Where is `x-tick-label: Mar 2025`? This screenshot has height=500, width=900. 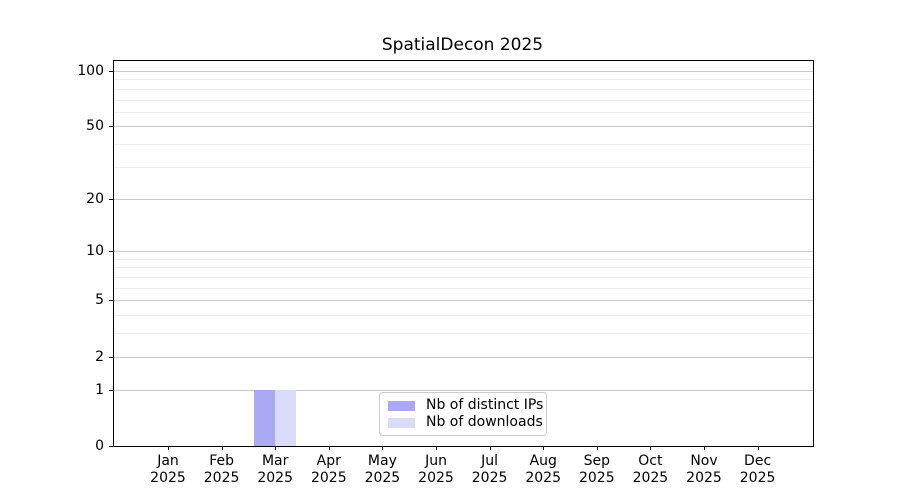 x-tick-label: Mar 2025 is located at coordinates (275, 470).